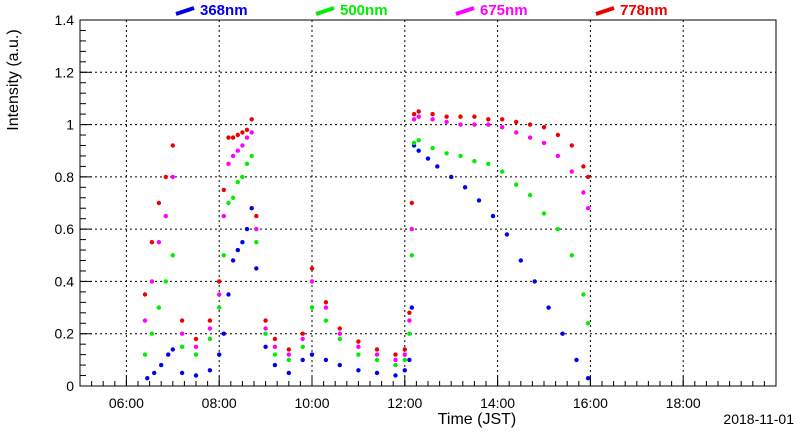 The width and height of the screenshot is (800, 434). Describe the element at coordinates (65, 281) in the screenshot. I see `y-tick-label: 0.4` at that location.